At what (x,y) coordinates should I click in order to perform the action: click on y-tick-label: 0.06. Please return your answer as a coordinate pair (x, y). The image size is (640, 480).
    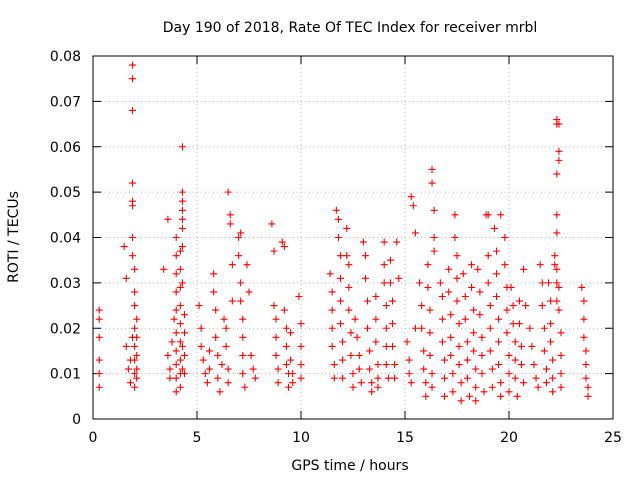
    Looking at the image, I should click on (65, 148).